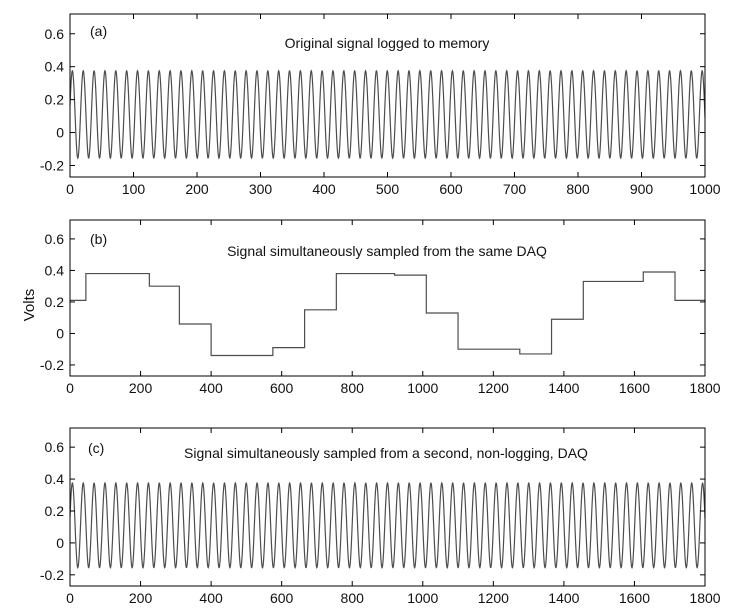 The width and height of the screenshot is (741, 615). Describe the element at coordinates (261, 189) in the screenshot. I see `panel-a-x-tick-label: 300` at that location.